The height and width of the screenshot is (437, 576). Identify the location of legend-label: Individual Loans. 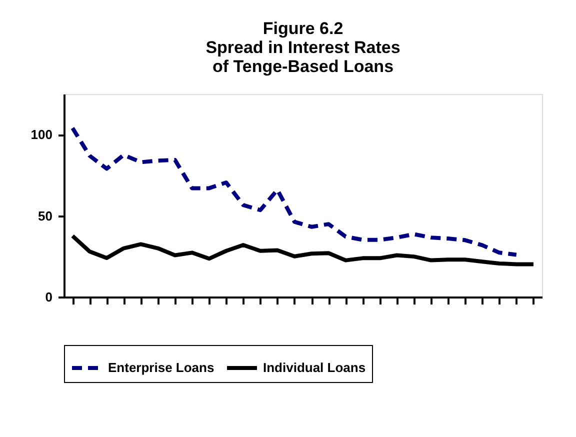
(314, 367).